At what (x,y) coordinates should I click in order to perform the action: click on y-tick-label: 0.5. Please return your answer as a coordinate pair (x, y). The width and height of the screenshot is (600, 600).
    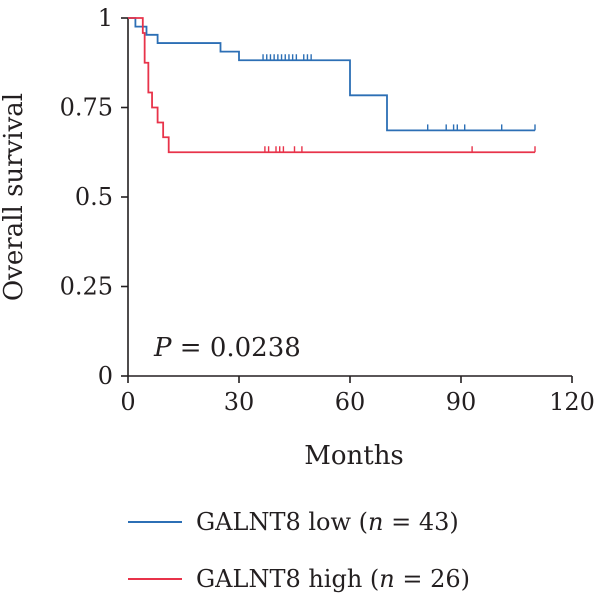
    Looking at the image, I should click on (94, 197).